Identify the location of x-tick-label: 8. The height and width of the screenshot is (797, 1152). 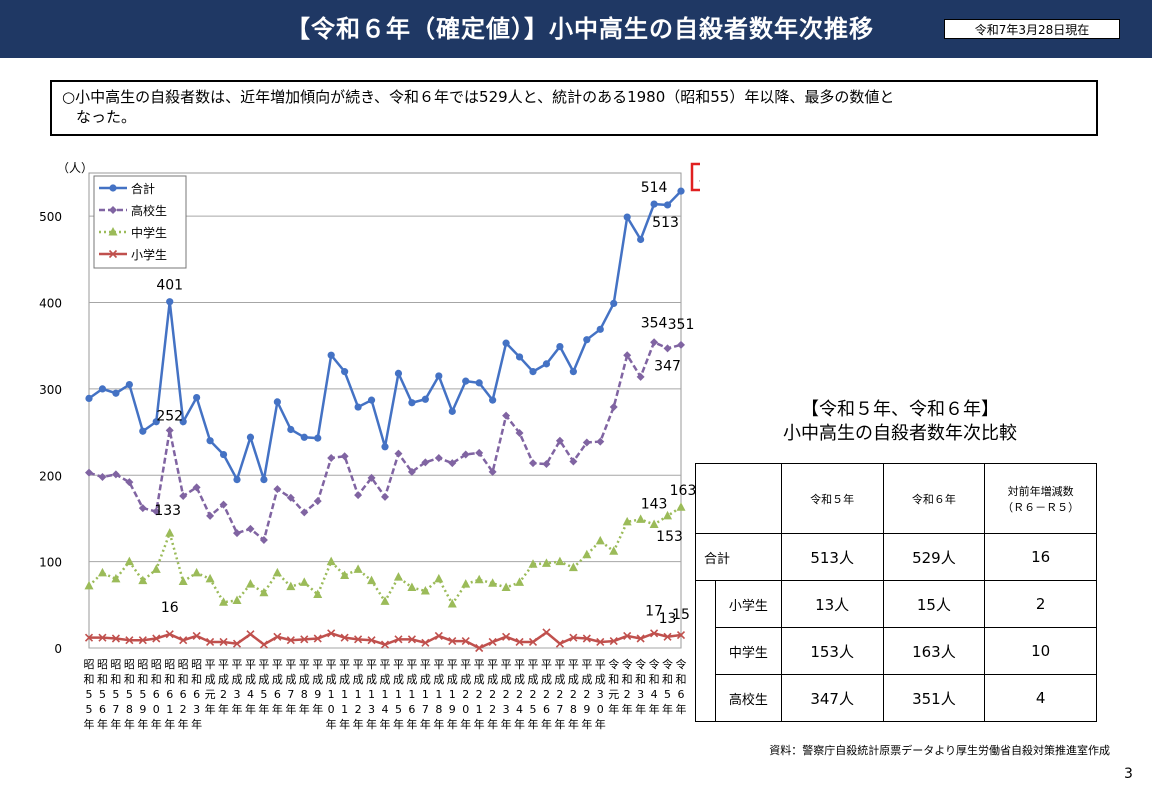
(129, 709).